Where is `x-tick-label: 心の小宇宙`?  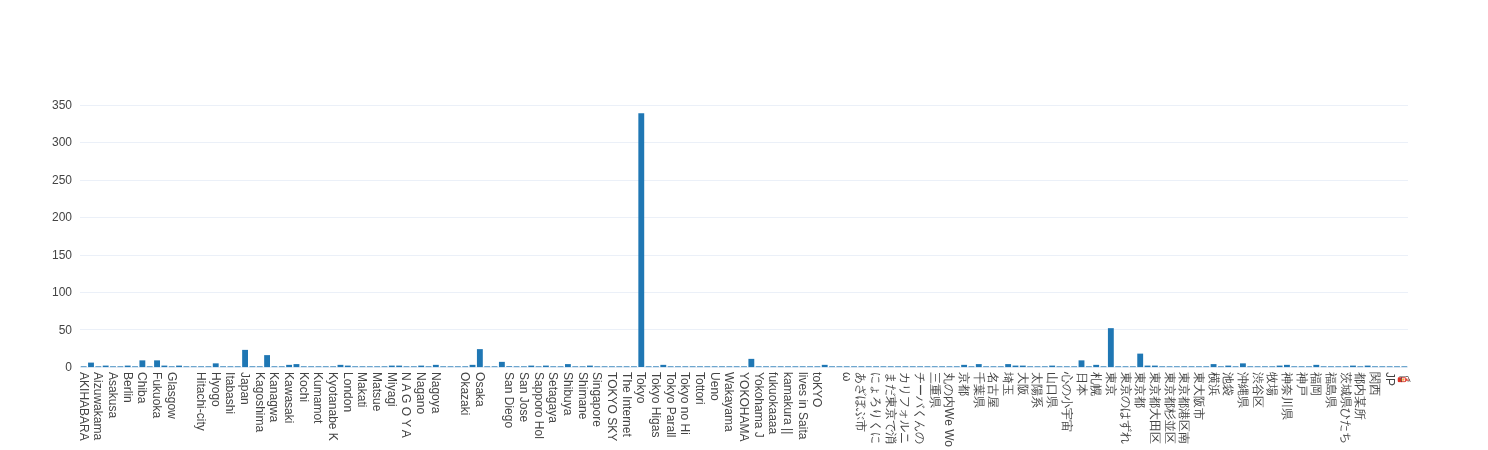 x-tick-label: 心の小宇宙 is located at coordinates (1066, 402).